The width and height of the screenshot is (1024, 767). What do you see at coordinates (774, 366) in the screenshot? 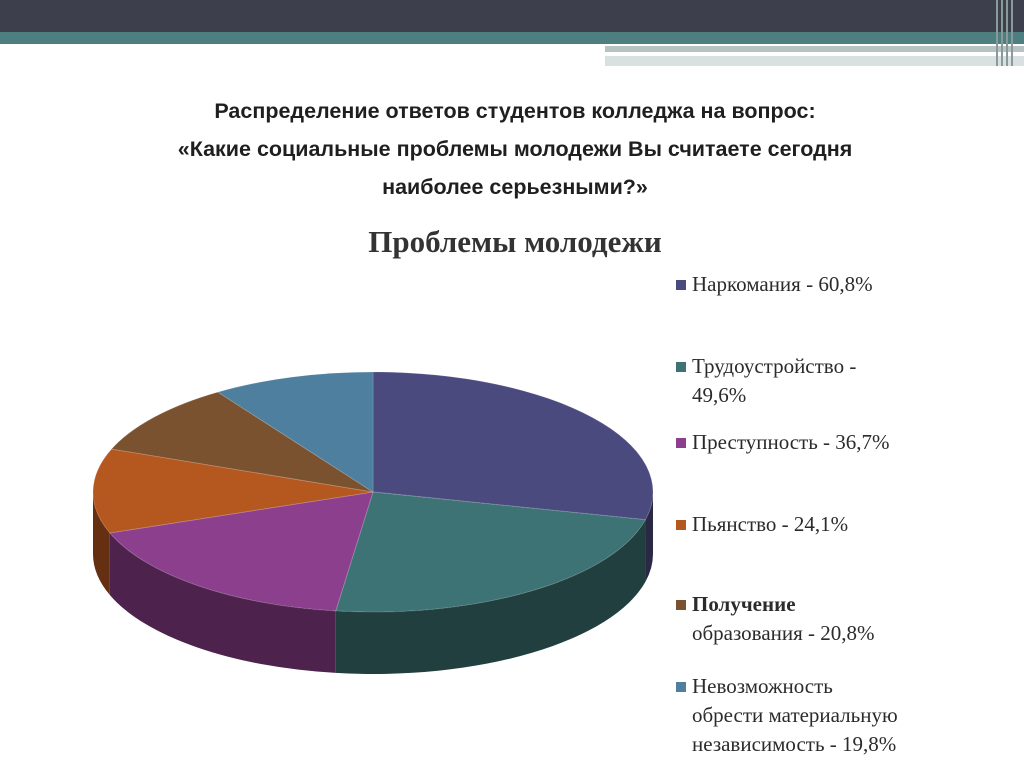
I see `legend-label-line: Трудоустройство -` at bounding box center [774, 366].